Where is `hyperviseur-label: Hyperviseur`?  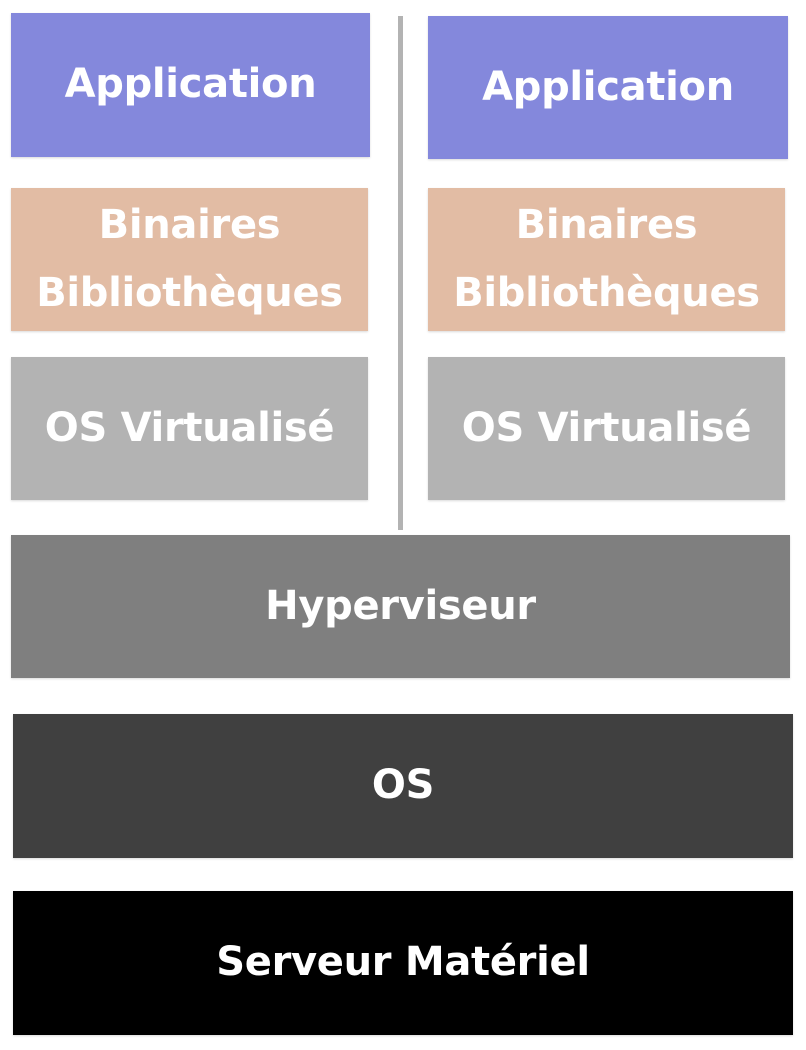
hyperviseur-label: Hyperviseur is located at coordinates (400, 605).